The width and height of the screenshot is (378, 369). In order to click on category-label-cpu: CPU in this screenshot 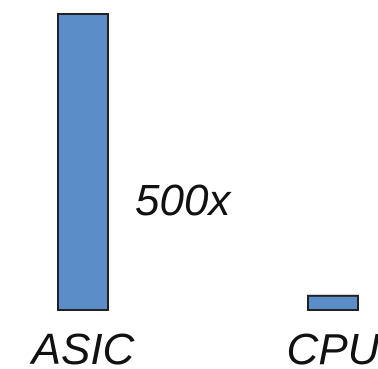, I will do `click(332, 347)`.